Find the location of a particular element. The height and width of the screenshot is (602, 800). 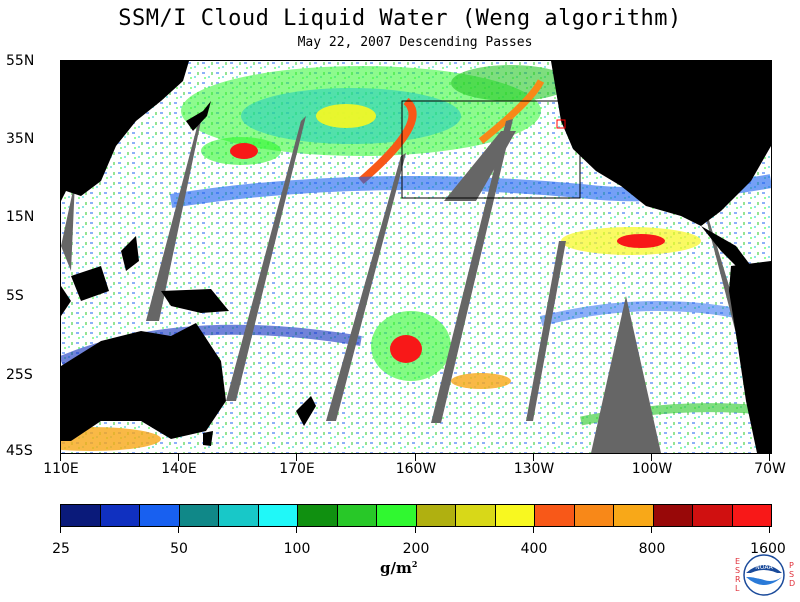

colorbar-label-25: 25 is located at coordinates (61, 549).